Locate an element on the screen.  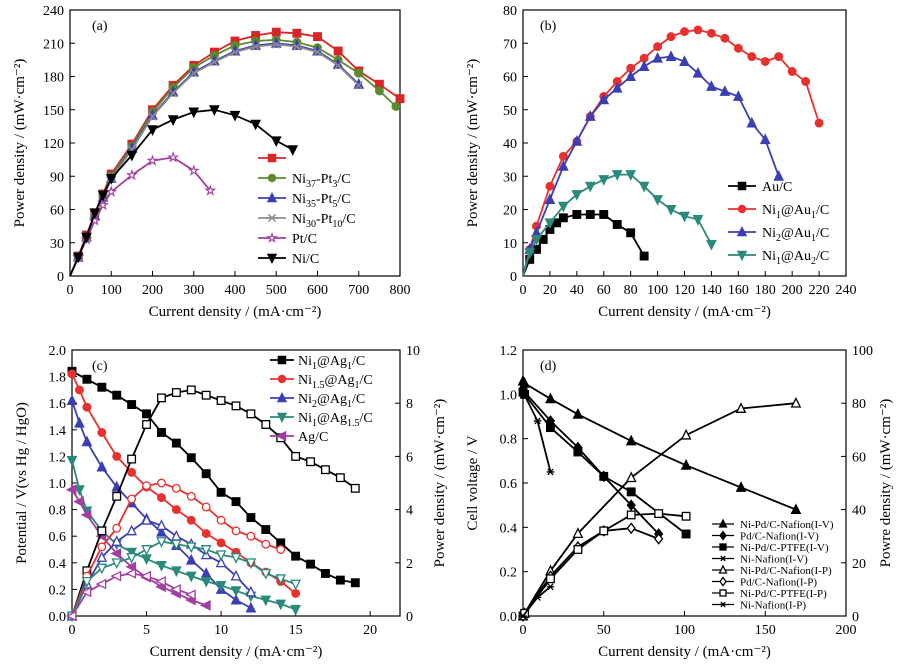
legend-entry: Ni1@Au1/C is located at coordinates (778, 212).